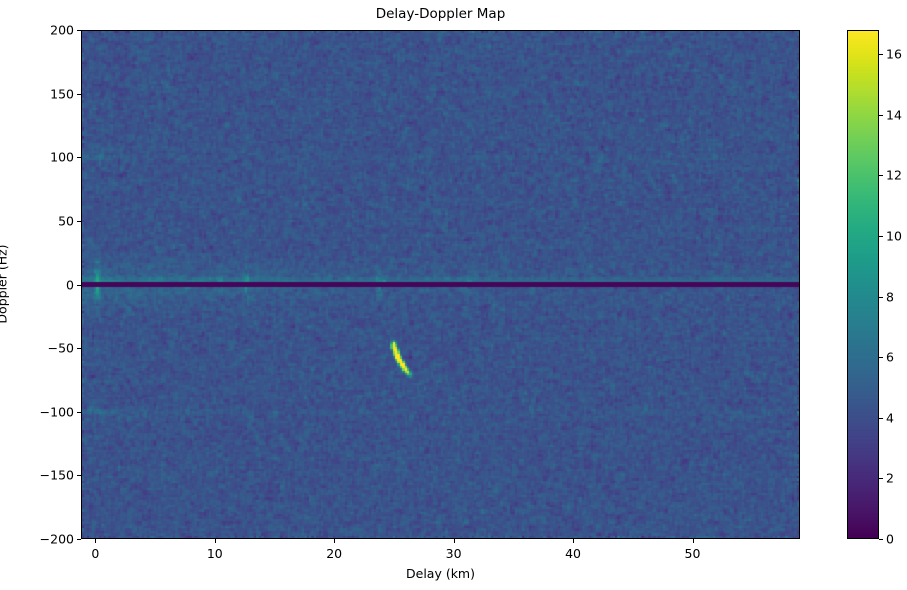 The image size is (907, 590). What do you see at coordinates (56, 412) in the screenshot?
I see `y-tick-label: −100` at bounding box center [56, 412].